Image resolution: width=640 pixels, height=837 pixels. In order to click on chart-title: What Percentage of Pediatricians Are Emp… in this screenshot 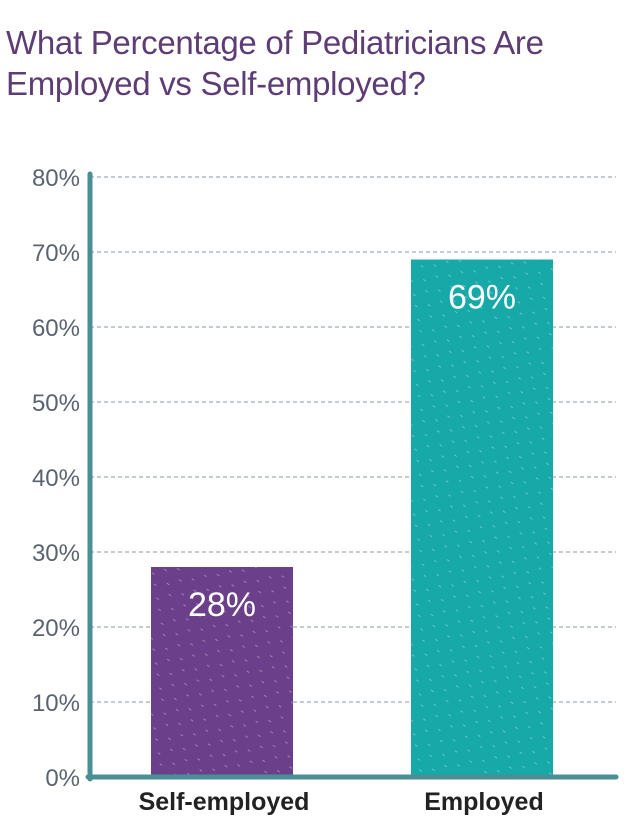, I will do `click(316, 63)`.